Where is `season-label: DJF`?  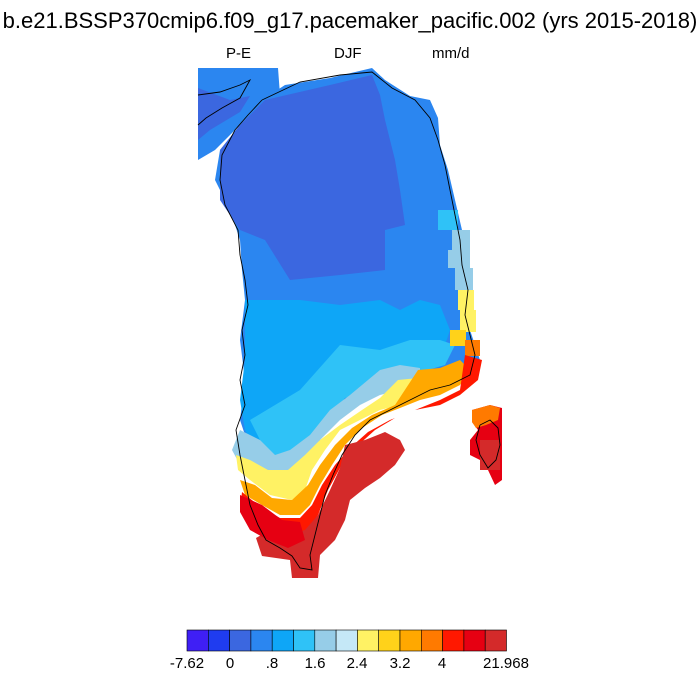
season-label: DJF is located at coordinates (348, 53).